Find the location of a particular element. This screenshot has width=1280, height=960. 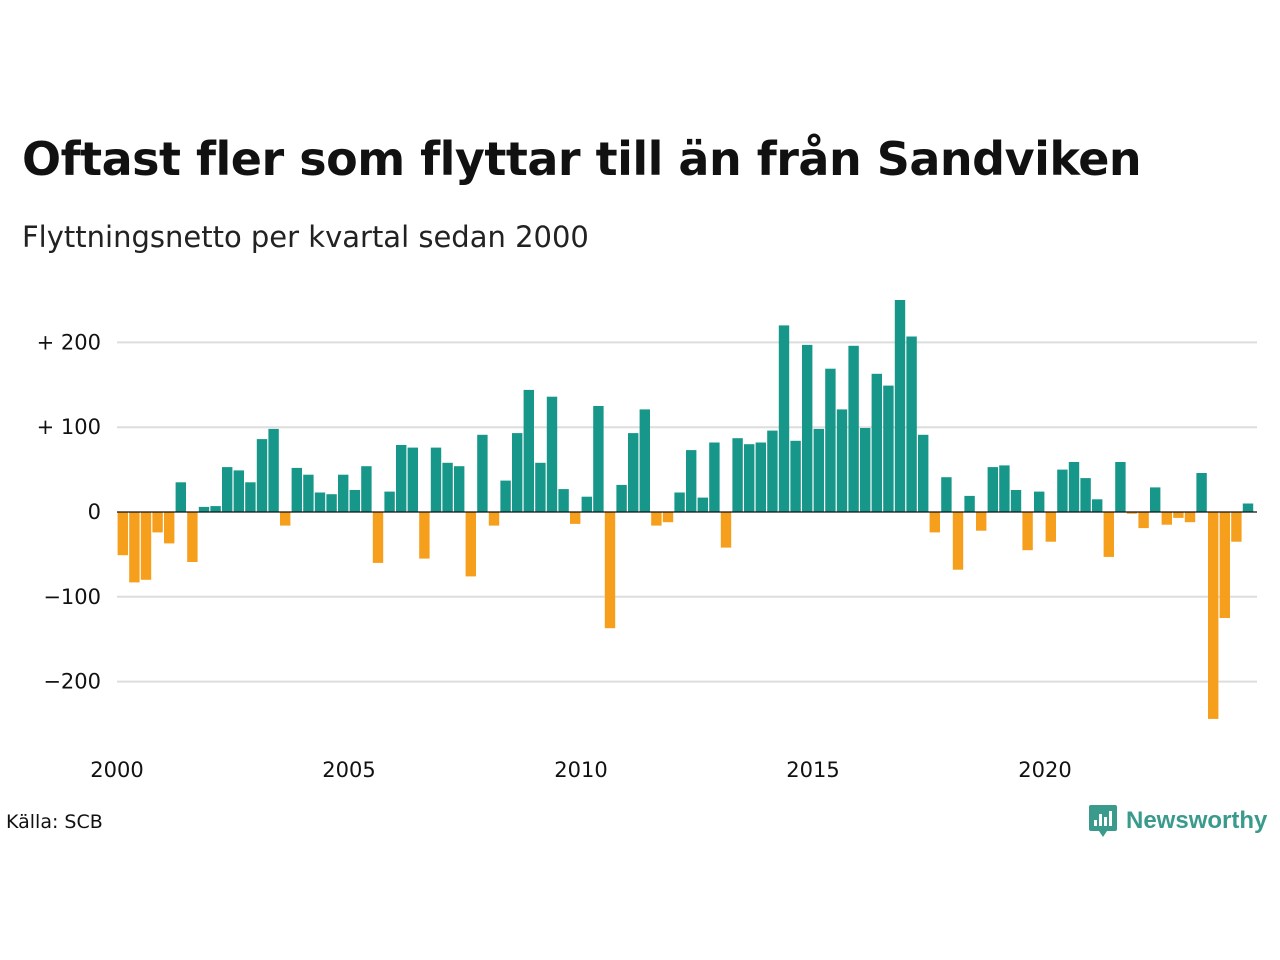

chart-subtitle: Flyttningsnetto per kvartal sedan 2000 is located at coordinates (305, 237).